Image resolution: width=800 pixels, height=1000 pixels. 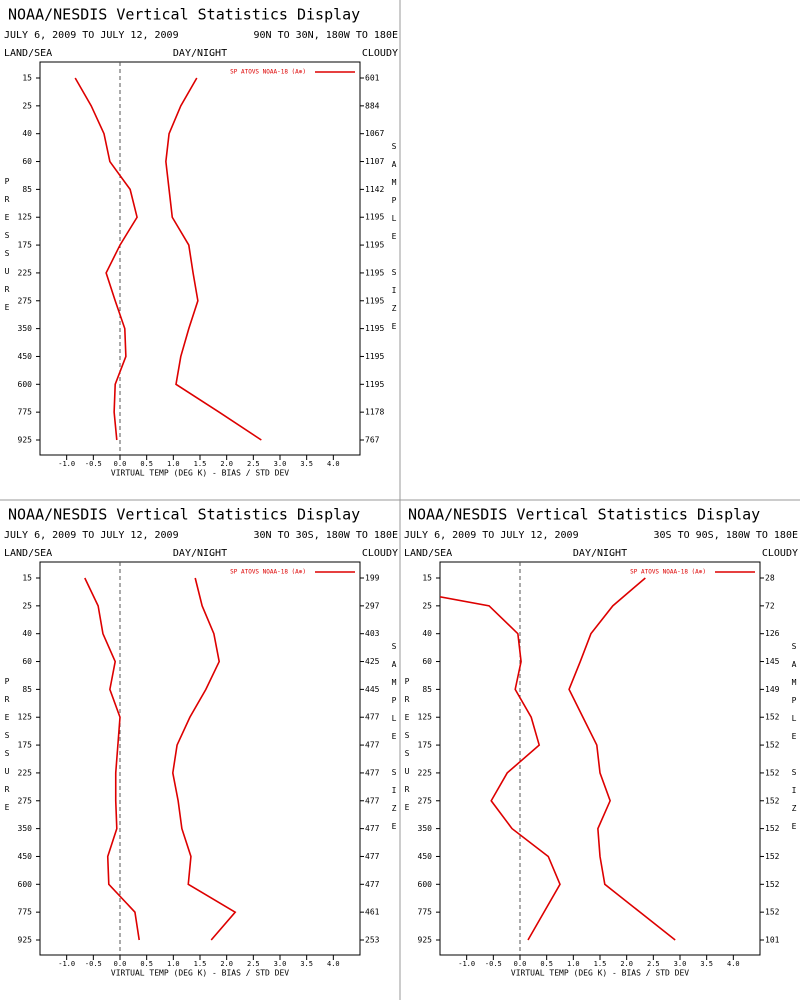 What do you see at coordinates (374, 133) in the screenshot?
I see `sample-size: 1067` at bounding box center [374, 133].